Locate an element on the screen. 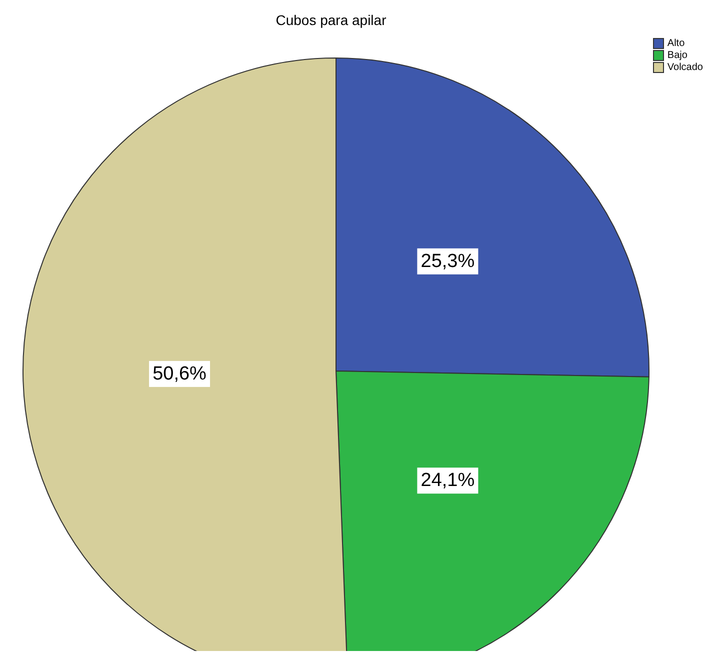  legend-label: Bajo is located at coordinates (677, 55).